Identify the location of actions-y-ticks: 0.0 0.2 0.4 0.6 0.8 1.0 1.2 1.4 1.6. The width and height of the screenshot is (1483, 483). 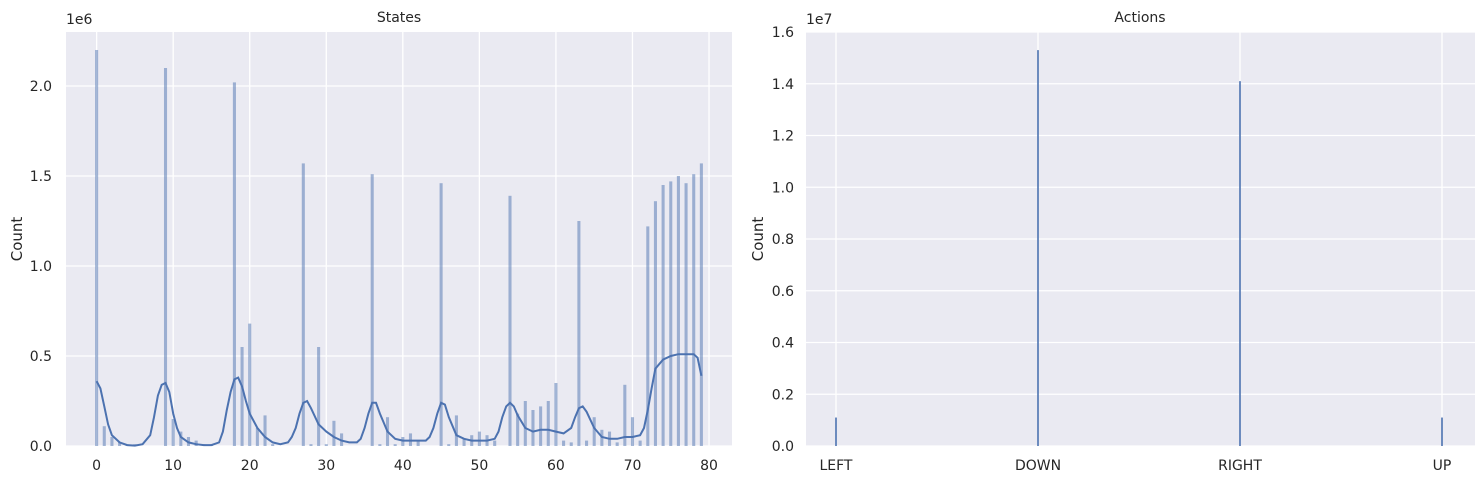
(783, 240).